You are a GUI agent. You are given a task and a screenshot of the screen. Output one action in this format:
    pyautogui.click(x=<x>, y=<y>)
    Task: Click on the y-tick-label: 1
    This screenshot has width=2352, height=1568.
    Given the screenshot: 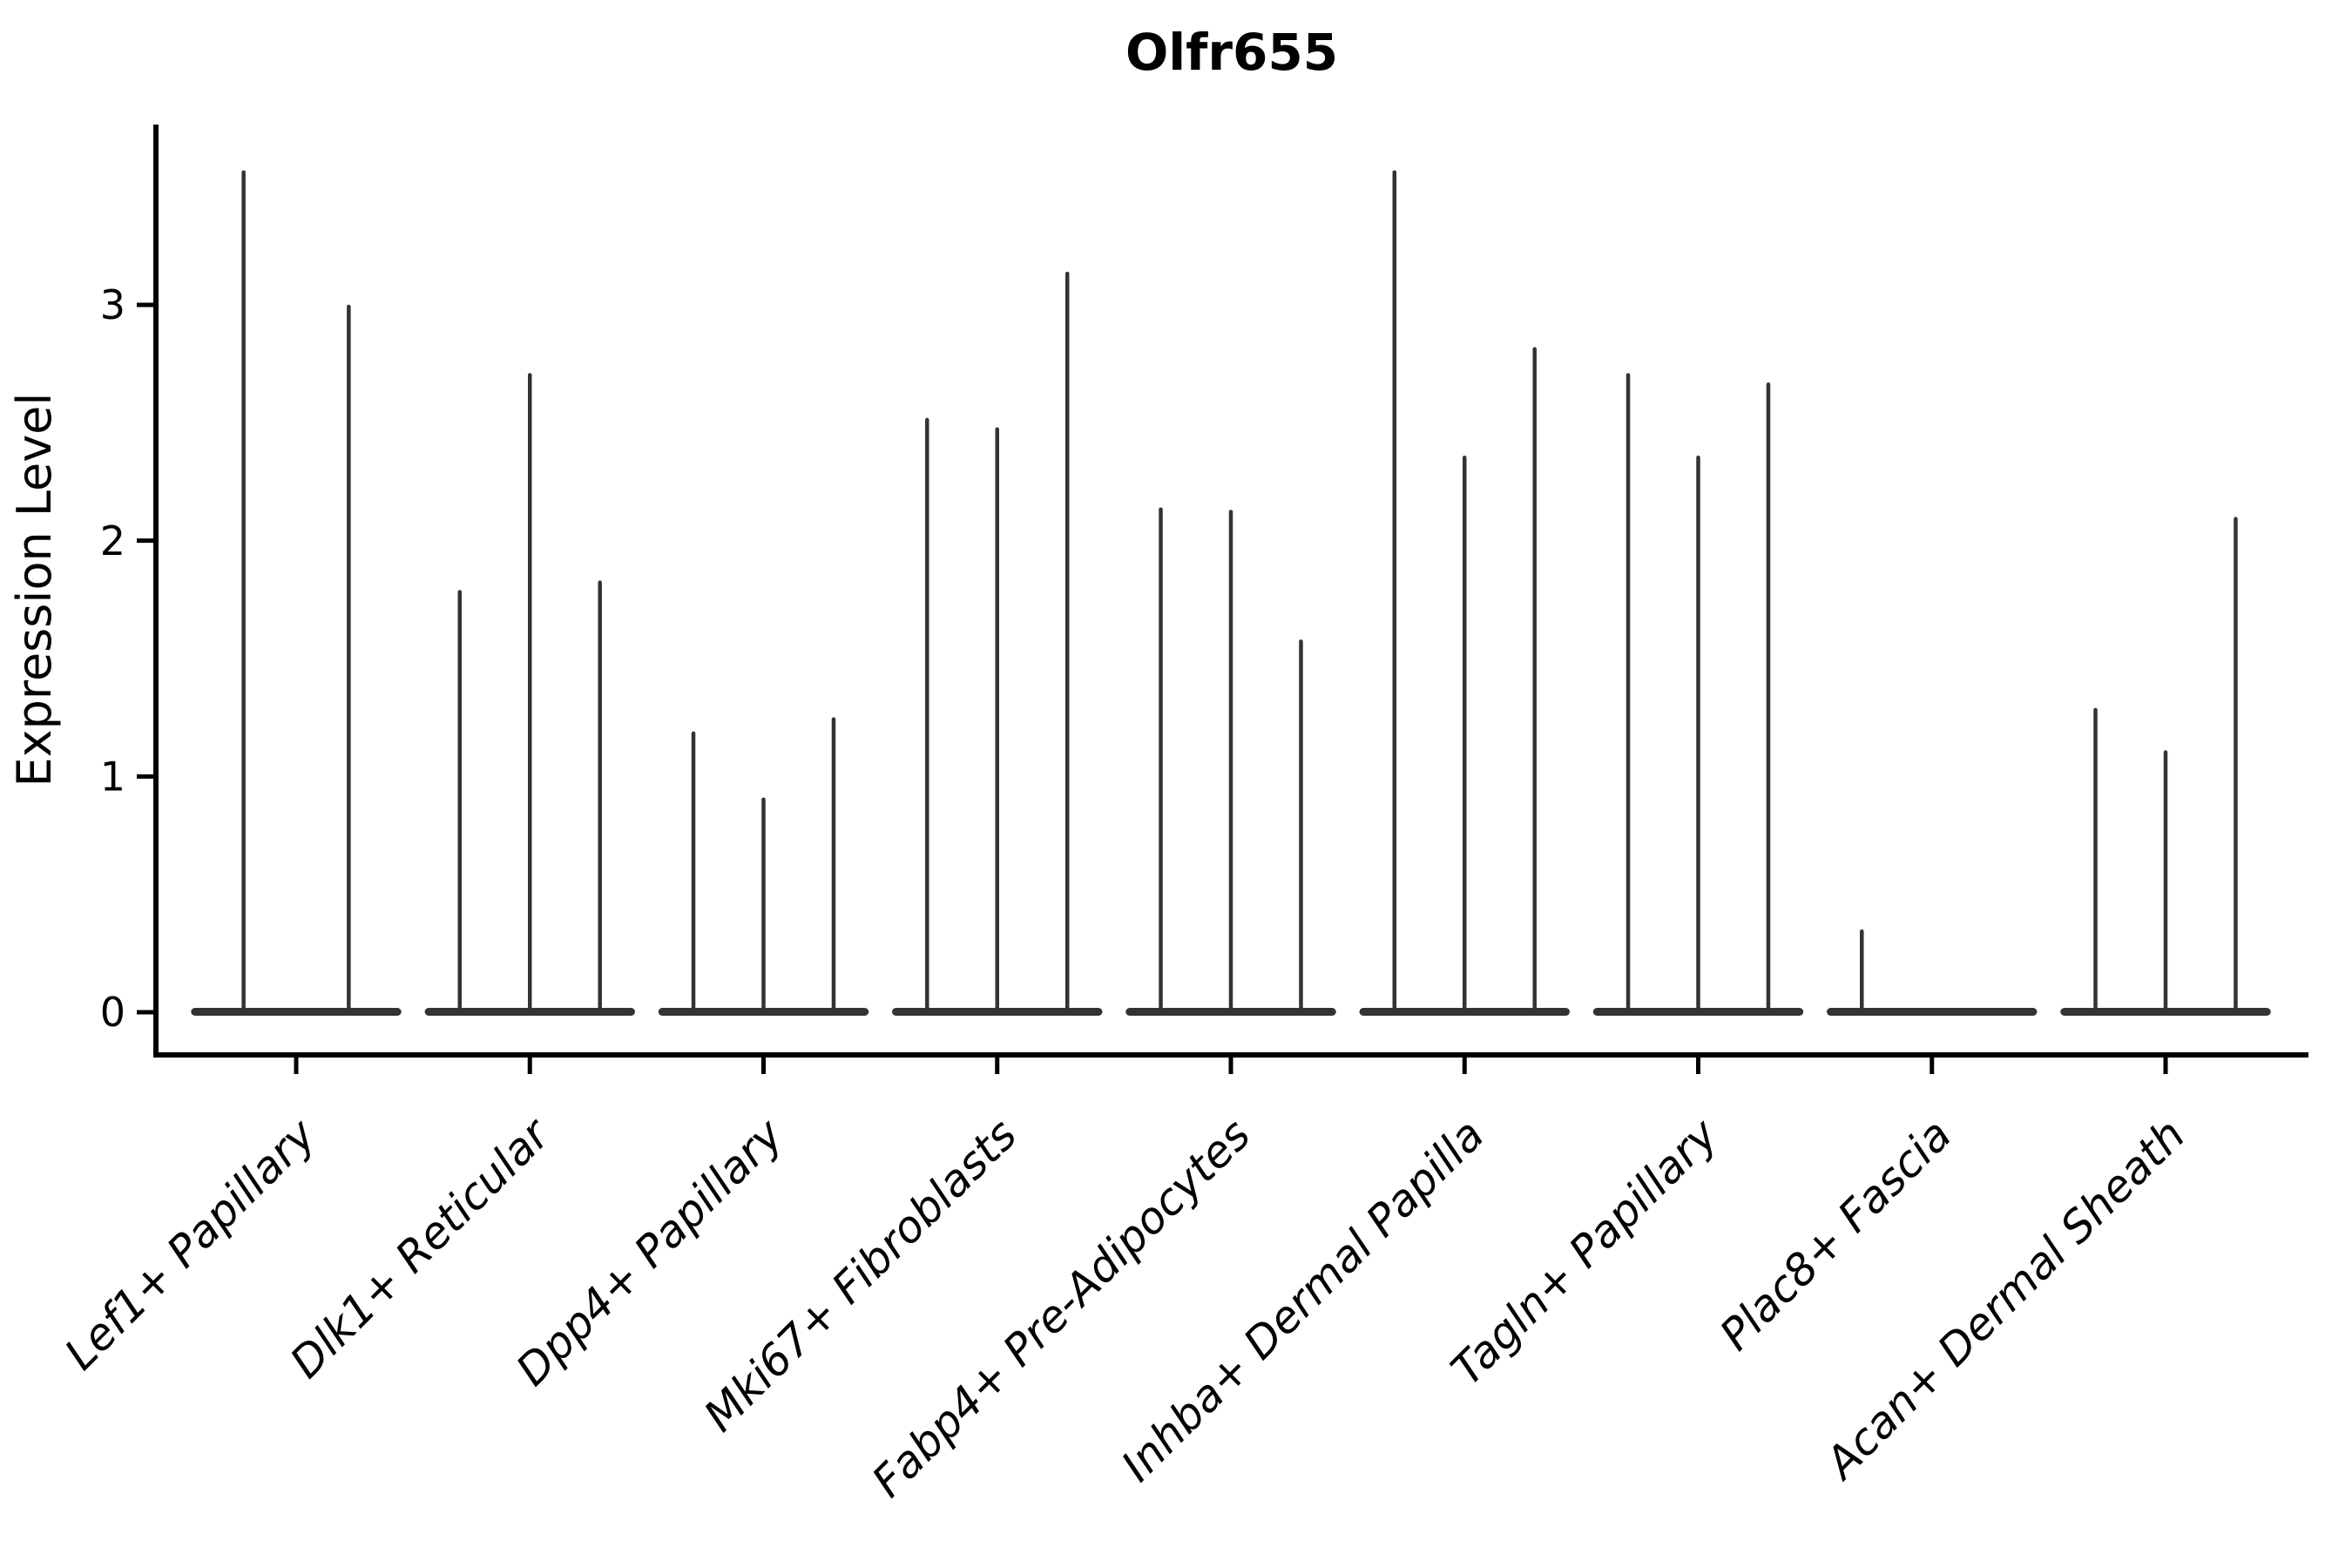 What is the action you would take?
    pyautogui.click(x=113, y=776)
    